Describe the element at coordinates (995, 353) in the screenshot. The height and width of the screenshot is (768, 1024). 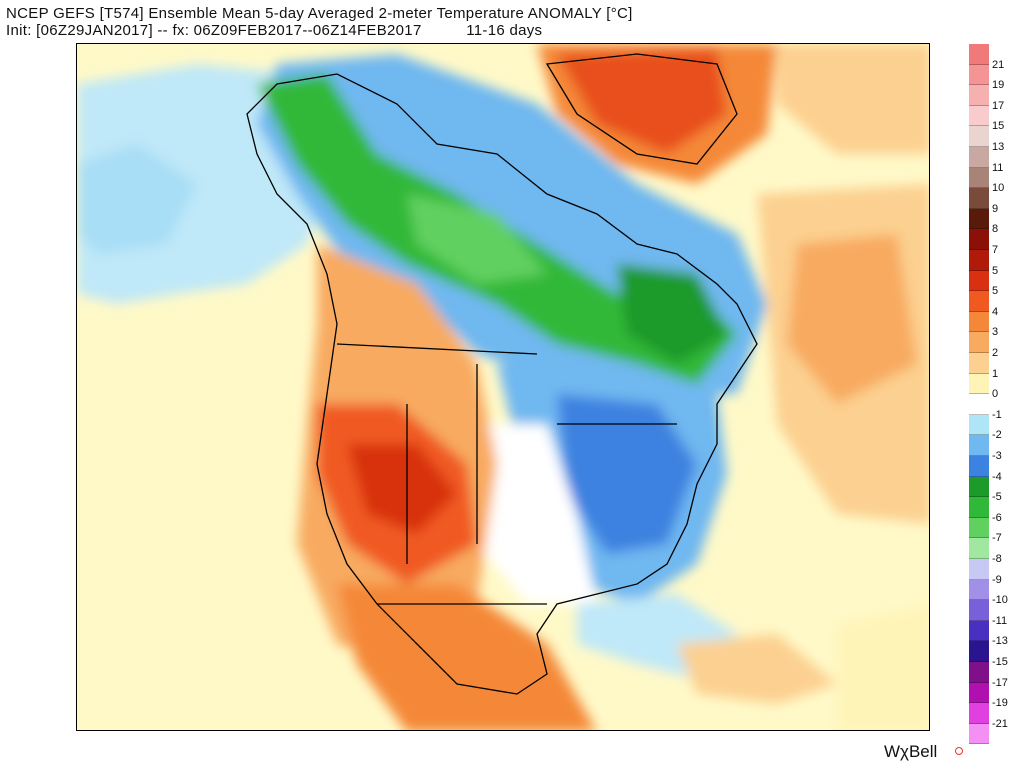
I see `colorbar-label: 2` at that location.